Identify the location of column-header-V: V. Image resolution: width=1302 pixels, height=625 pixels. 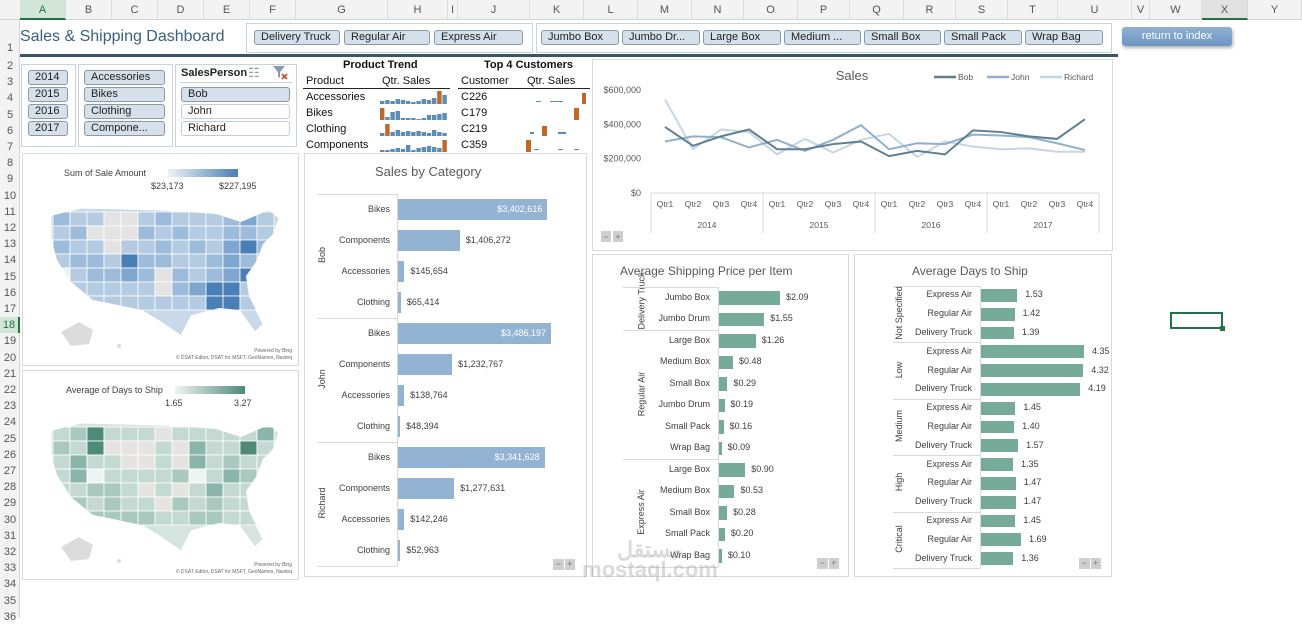
(1141, 10).